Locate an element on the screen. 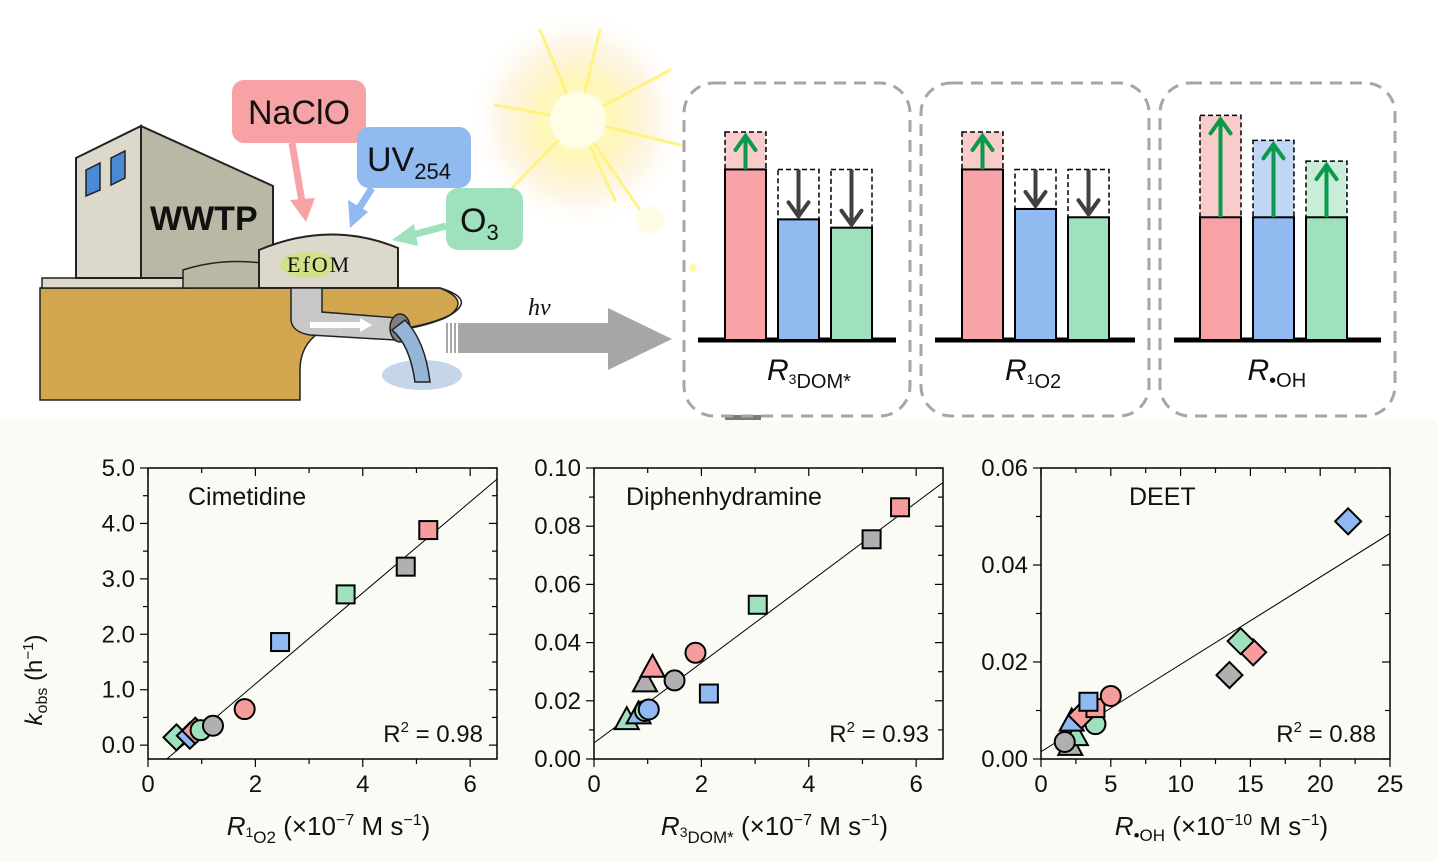 Image resolution: width=1437 pixels, height=867 pixels. svg-text: kobs (h−1) is located at coordinates (35, 680).